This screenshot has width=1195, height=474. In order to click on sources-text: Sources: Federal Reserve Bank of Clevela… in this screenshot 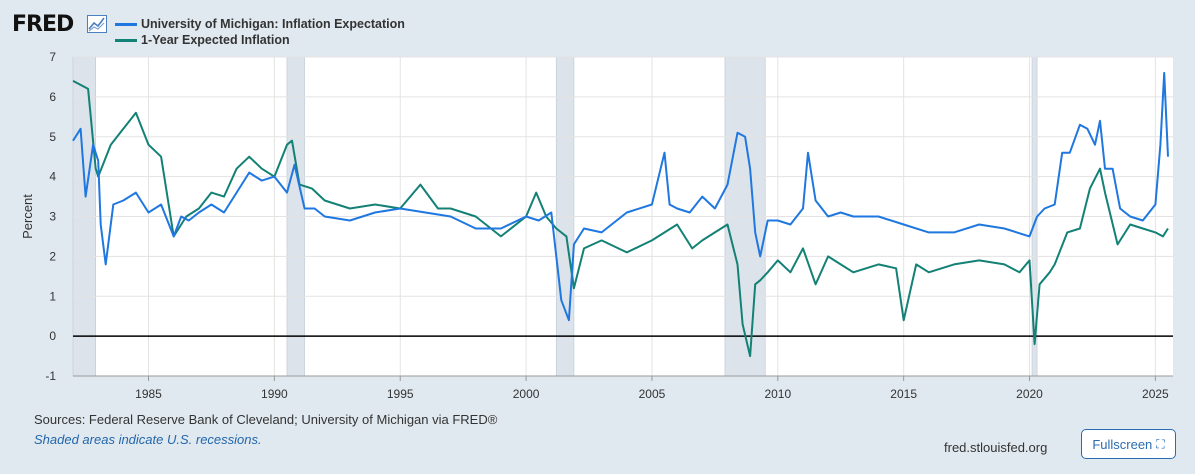, I will do `click(266, 419)`.